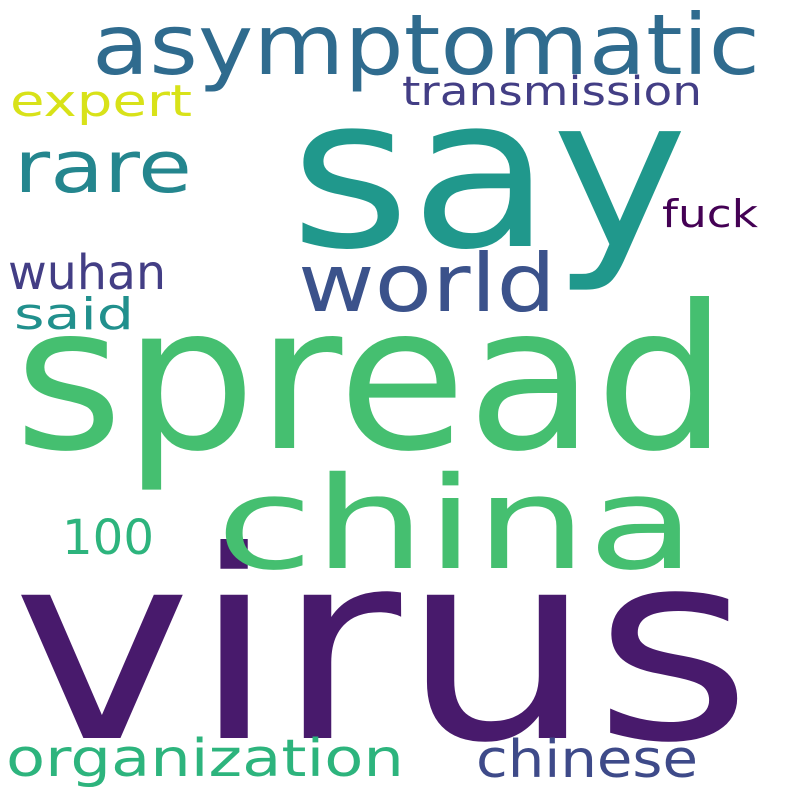  What do you see at coordinates (587, 760) in the screenshot?
I see `word-chinese: chinese` at bounding box center [587, 760].